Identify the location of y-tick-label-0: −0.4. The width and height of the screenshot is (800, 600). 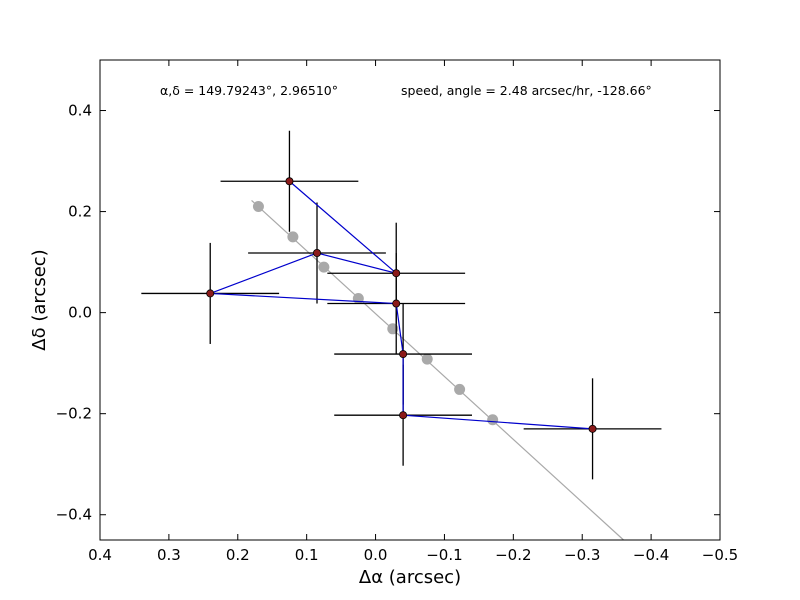
(74, 515).